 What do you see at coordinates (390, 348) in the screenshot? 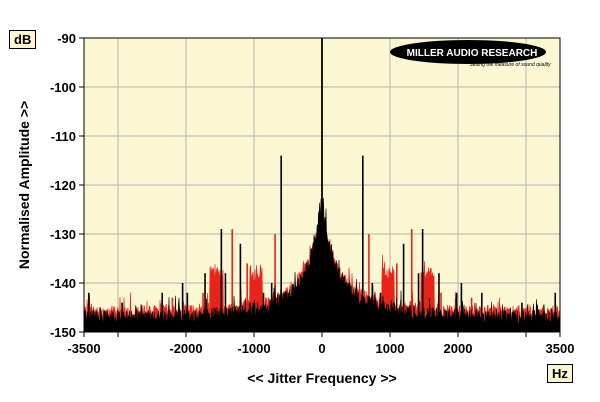
I see `x-tick-label: 1000` at bounding box center [390, 348].